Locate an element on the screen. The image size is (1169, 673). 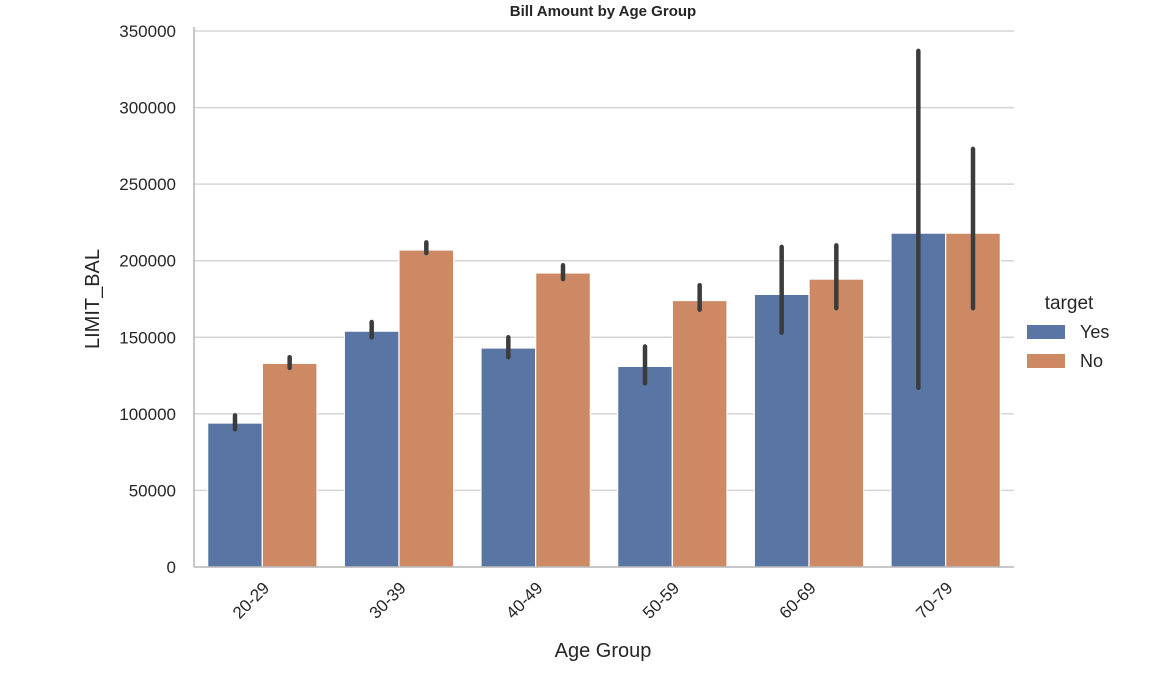
legend-label-yes: Yes is located at coordinates (1094, 332).